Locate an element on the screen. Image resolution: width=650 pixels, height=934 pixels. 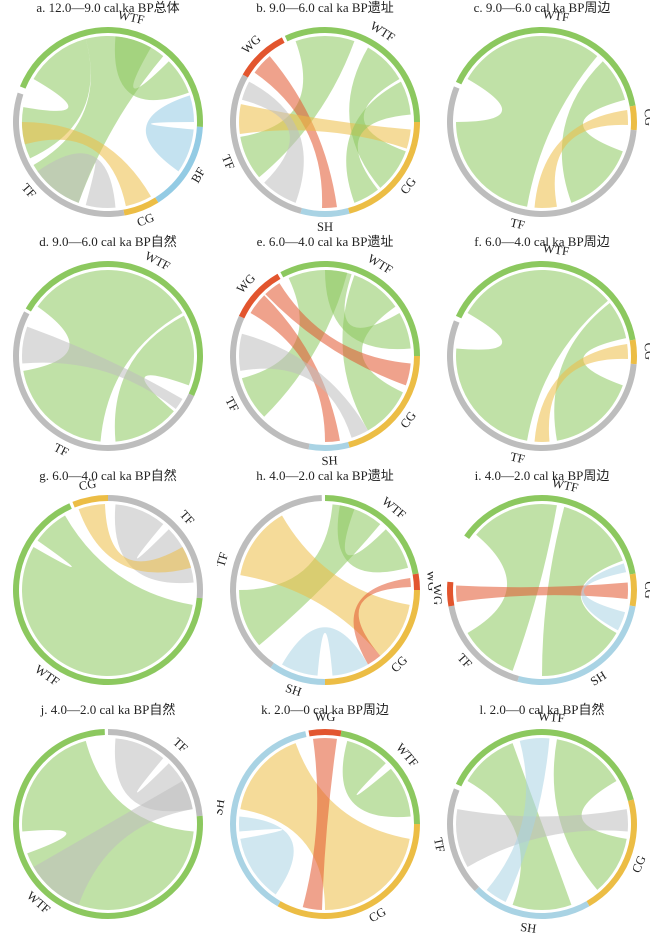
chord-panel: g. 6.0—4.0 cal ka BP自然 CG TF WTF is located at coordinates (108, 584).